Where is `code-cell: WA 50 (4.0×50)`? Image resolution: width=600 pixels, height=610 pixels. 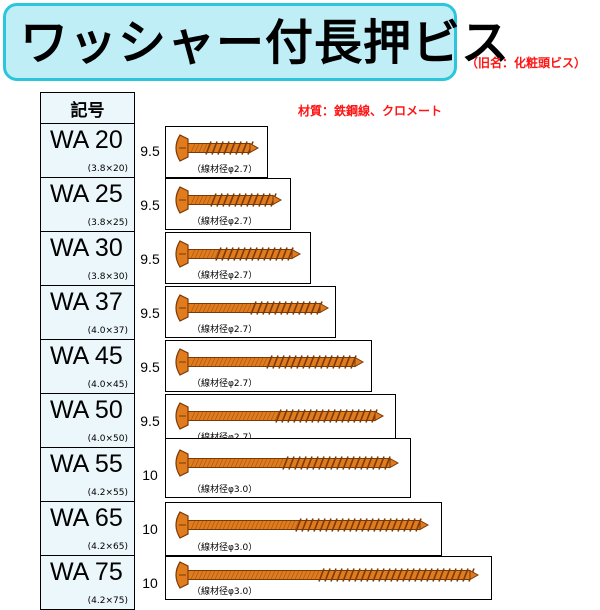
code-cell: WA 50 (4.0×50) is located at coordinates (87, 421).